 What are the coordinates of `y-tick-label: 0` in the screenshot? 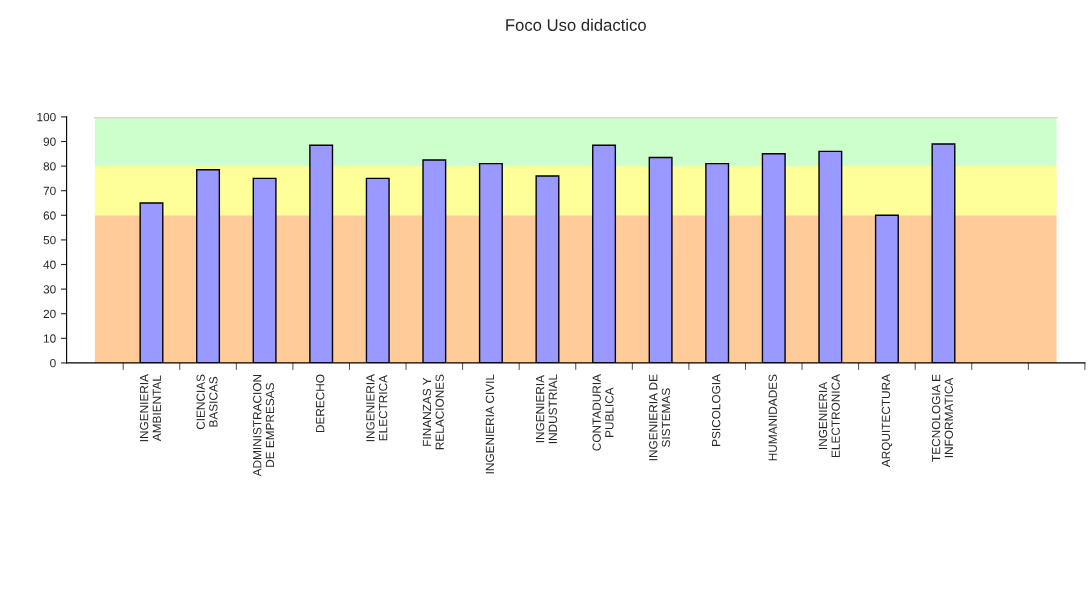 It's located at (53, 363).